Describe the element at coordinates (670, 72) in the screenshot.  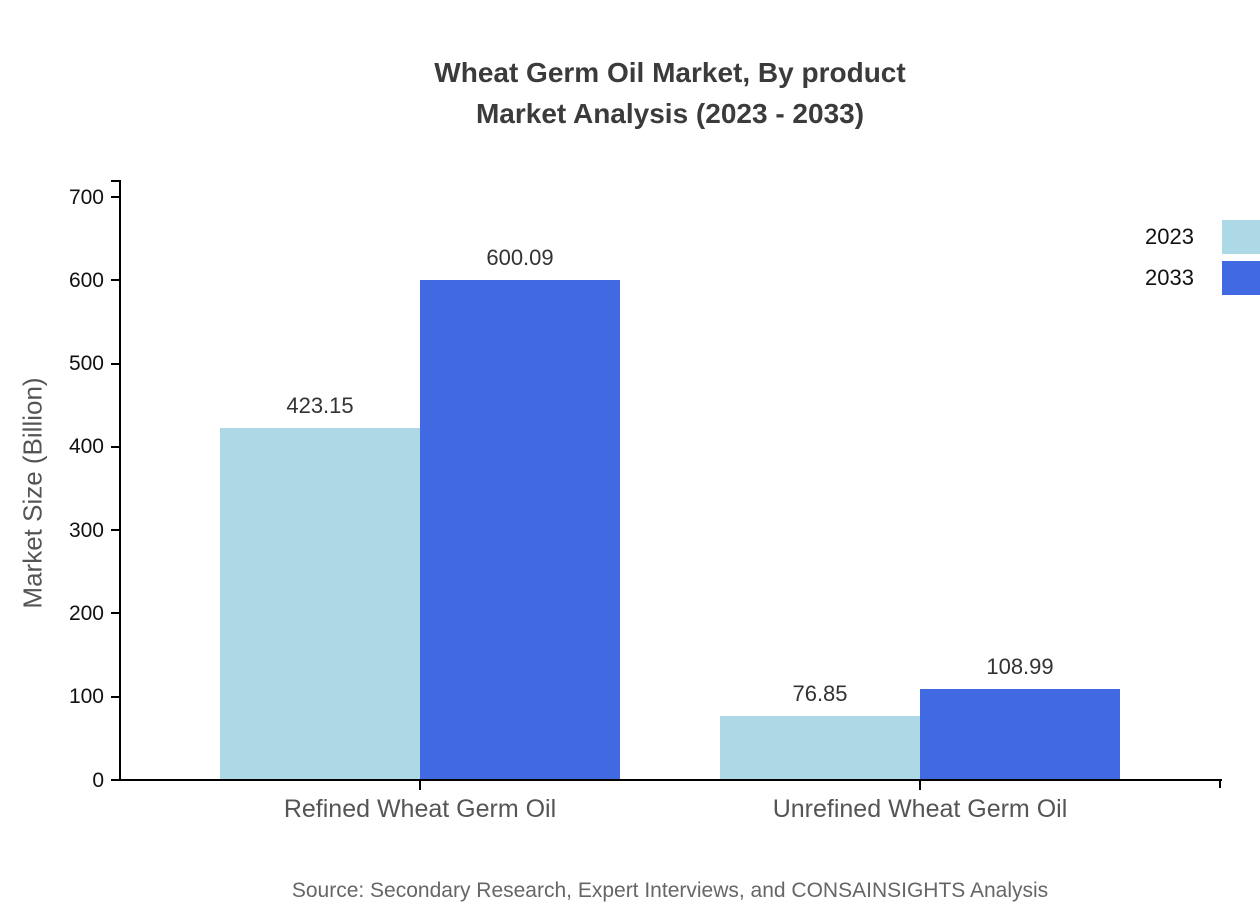
I see `chart-title-line1: Wheat Germ Oil Market, By product` at that location.